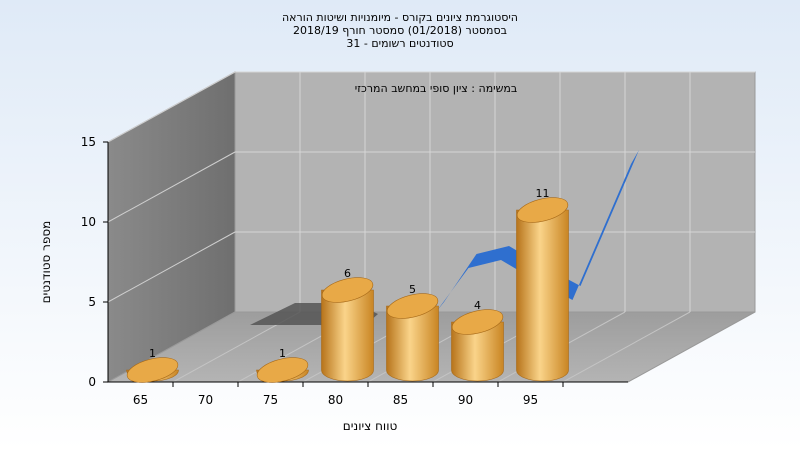 The width and height of the screenshot is (800, 450). What do you see at coordinates (436, 88) in the screenshot?
I see `chart-annotation: במשימה : ציון סופי במחשב המרכזי` at bounding box center [436, 88].